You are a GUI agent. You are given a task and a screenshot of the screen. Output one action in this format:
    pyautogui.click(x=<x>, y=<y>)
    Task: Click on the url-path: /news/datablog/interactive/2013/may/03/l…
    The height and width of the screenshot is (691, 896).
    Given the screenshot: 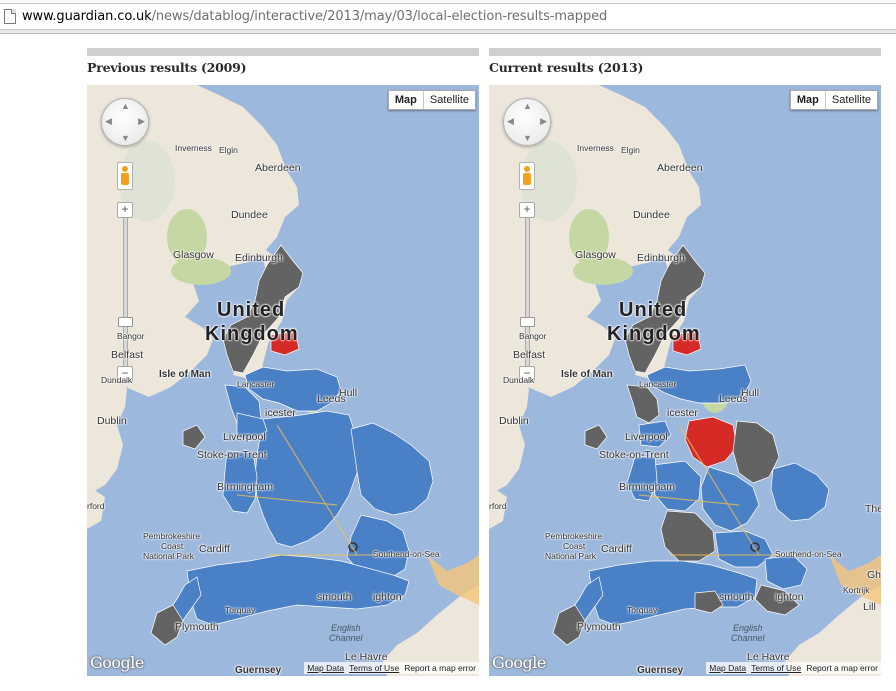 What is the action you would take?
    pyautogui.click(x=379, y=16)
    